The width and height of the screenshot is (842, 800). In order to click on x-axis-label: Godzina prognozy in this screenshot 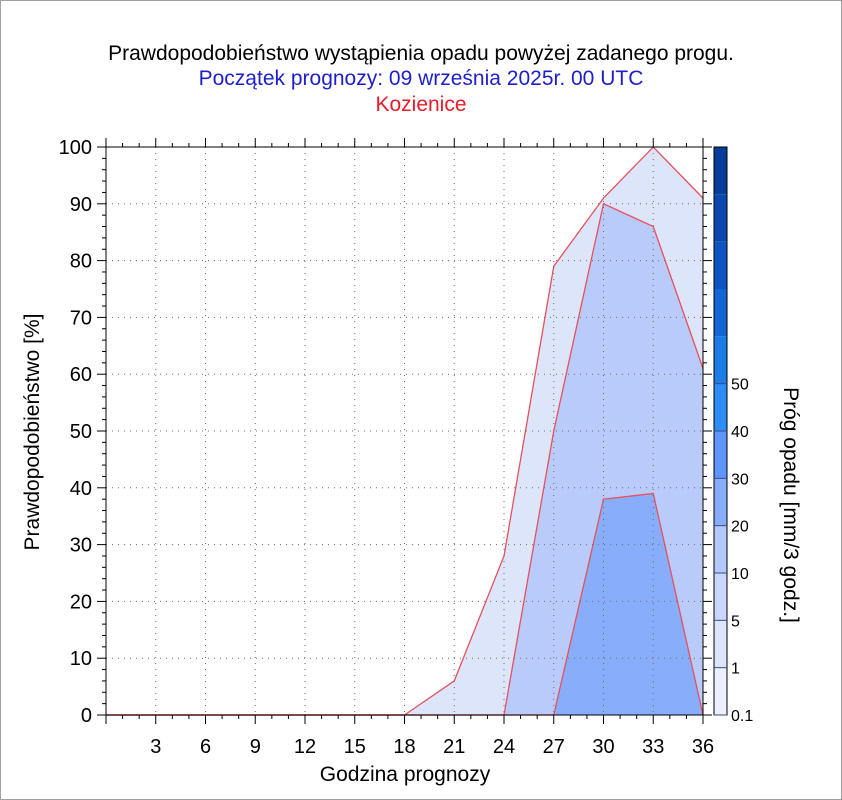, I will do `click(405, 774)`.